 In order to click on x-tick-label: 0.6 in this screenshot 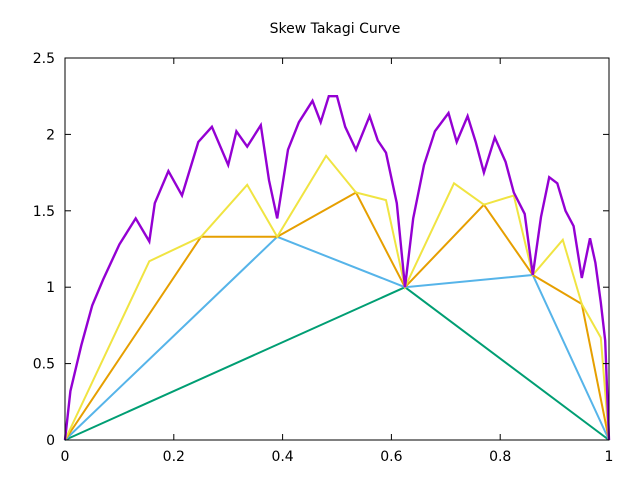, I will do `click(391, 457)`.